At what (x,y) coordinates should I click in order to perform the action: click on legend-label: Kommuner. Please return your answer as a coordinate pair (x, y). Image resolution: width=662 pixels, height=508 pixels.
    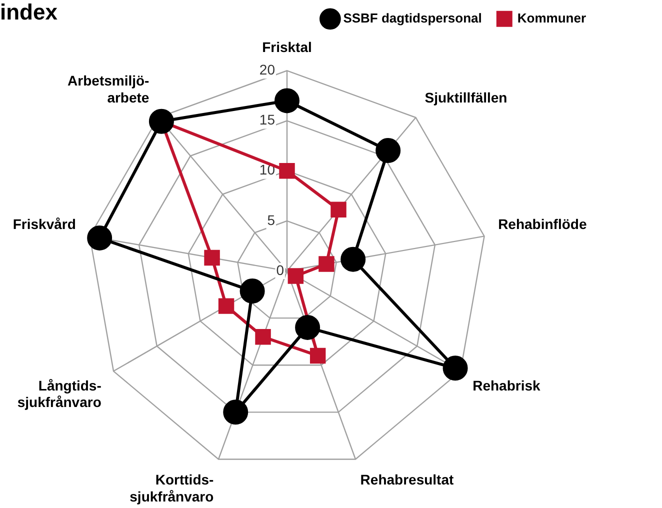
    Looking at the image, I should click on (551, 18).